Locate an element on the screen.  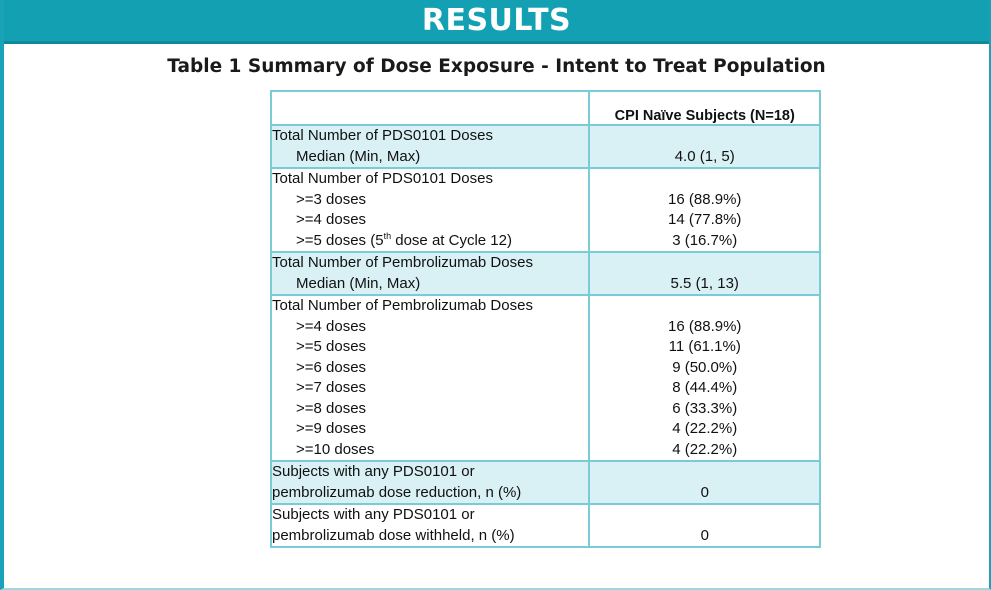
row-value: 5.5 (1, 13) is located at coordinates (704, 283).